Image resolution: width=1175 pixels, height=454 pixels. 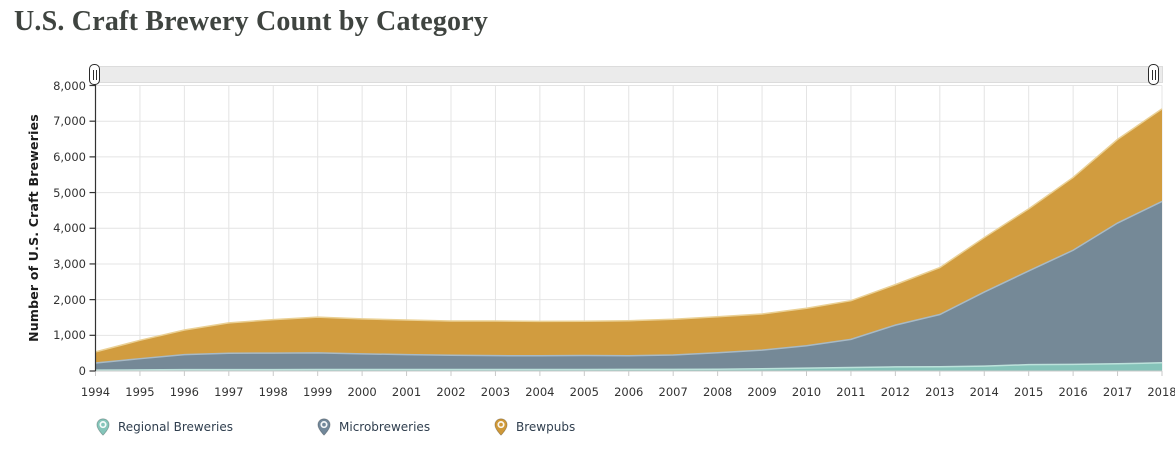 I want to click on legend-label: Regional Breweries, so click(x=175, y=427).